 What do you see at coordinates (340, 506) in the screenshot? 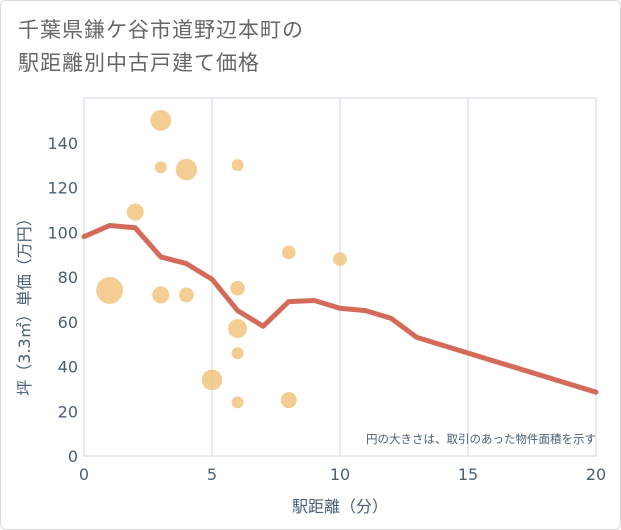
I see `x-axis-label: 駅距離（分）` at bounding box center [340, 506].